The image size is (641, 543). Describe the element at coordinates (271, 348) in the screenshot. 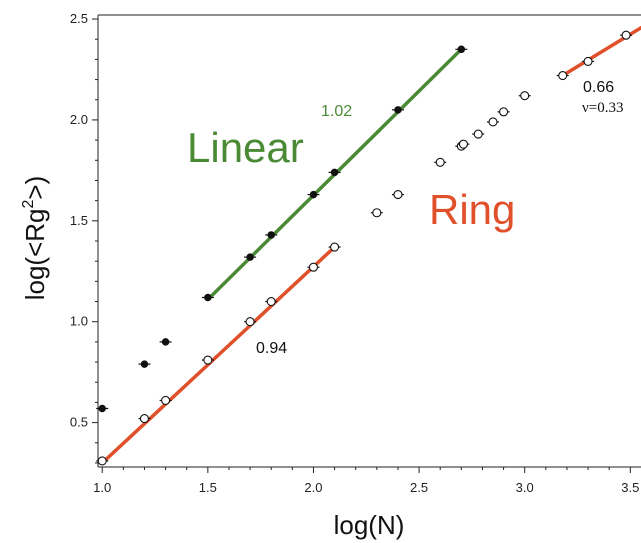

I see `ring-slope-label-small: 0.94` at that location.